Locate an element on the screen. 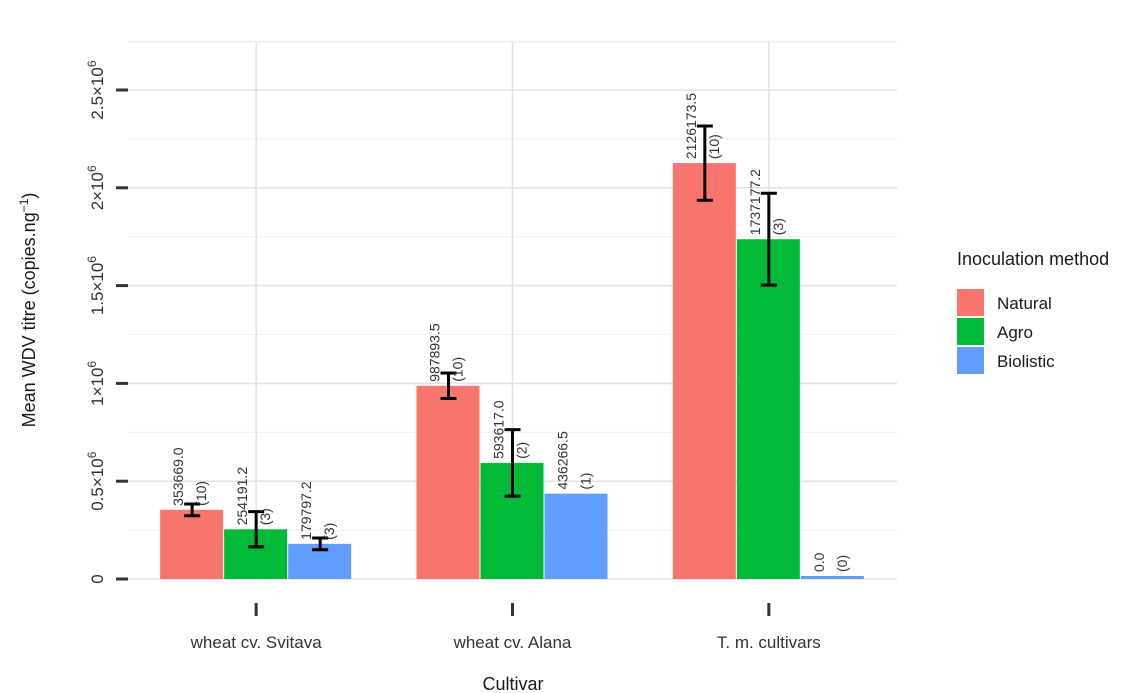 This screenshot has width=1126, height=693. y-axis-title: Mean WDV titre (copies.ng−1) is located at coordinates (28, 310).